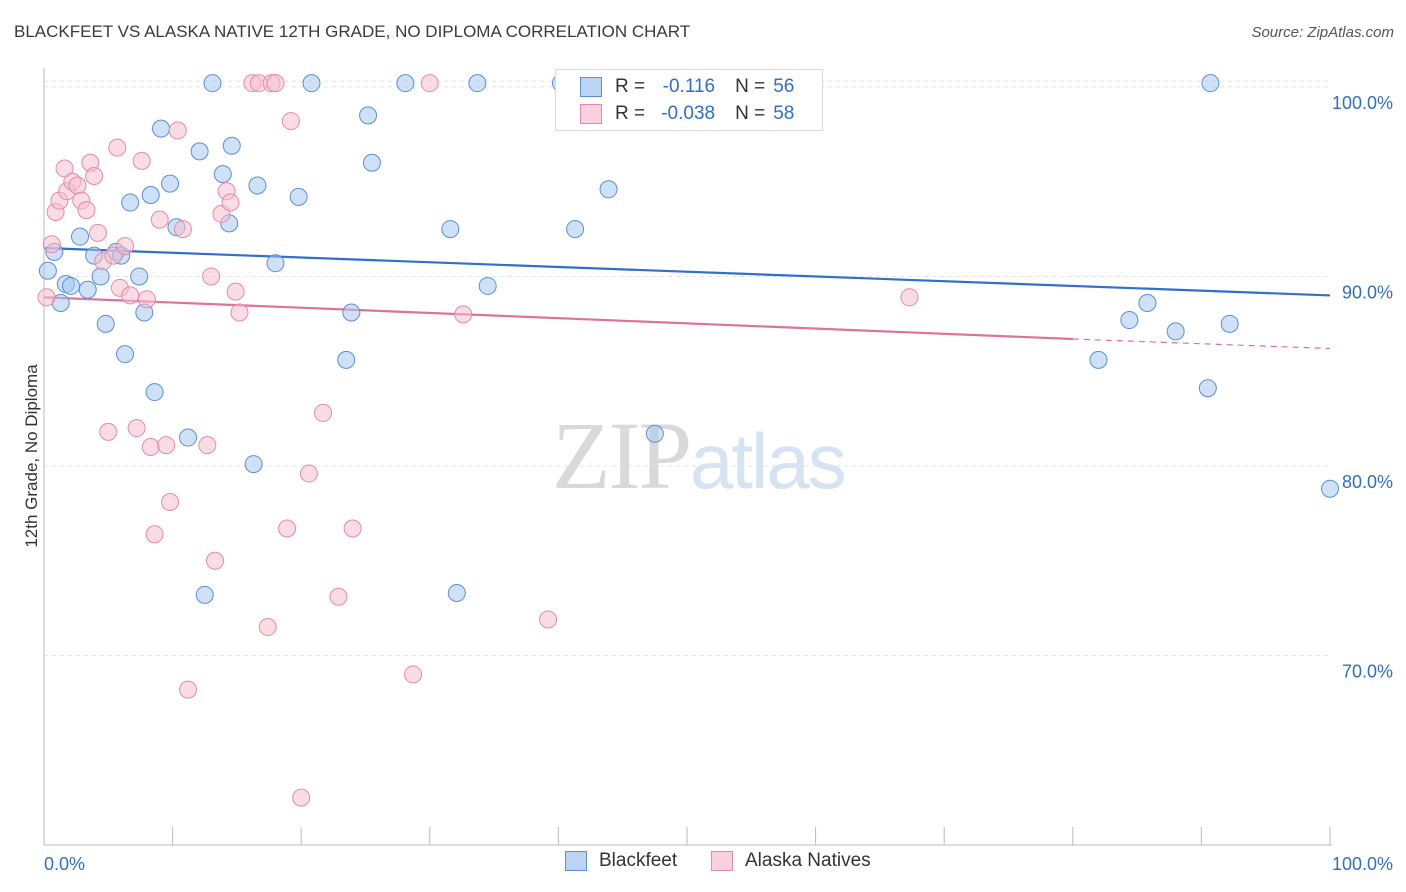 The image size is (1406, 892). I want to click on watermark: ZIPatlas, so click(699, 455).